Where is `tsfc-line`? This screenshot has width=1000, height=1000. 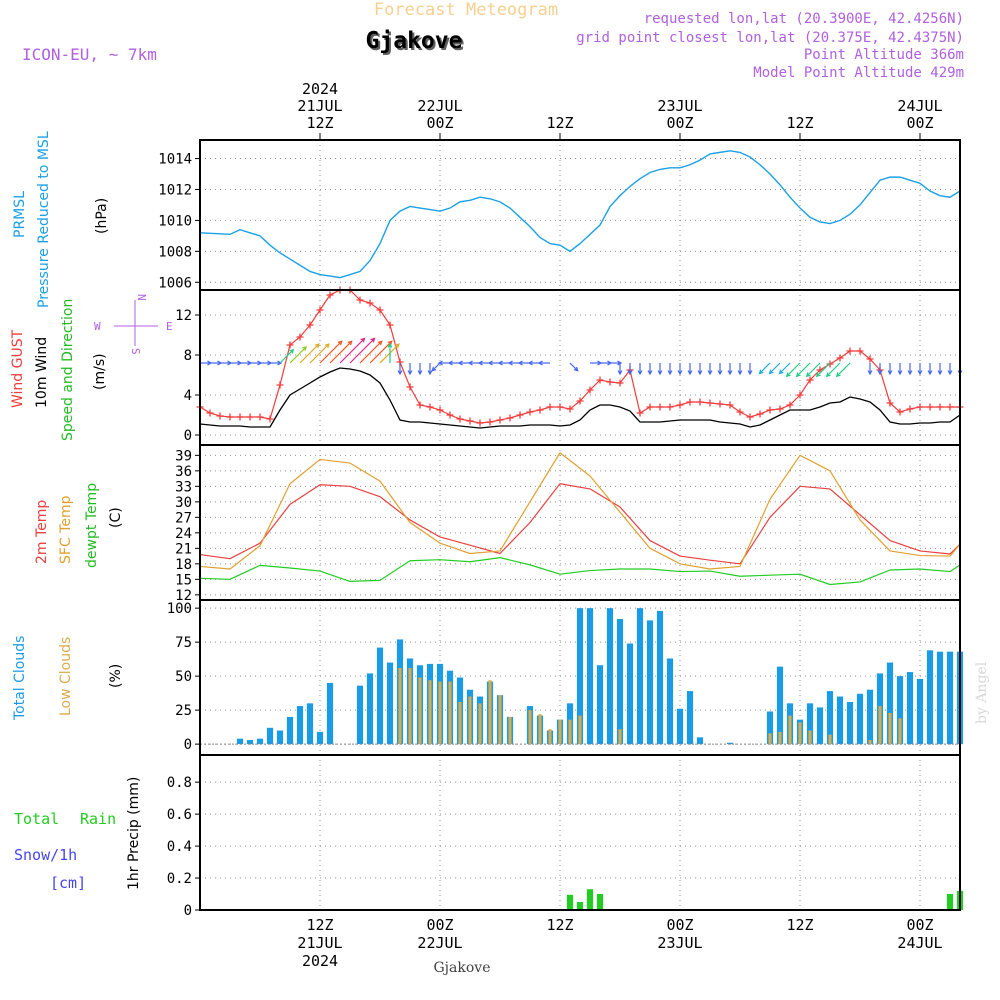
tsfc-line is located at coordinates (580, 511).